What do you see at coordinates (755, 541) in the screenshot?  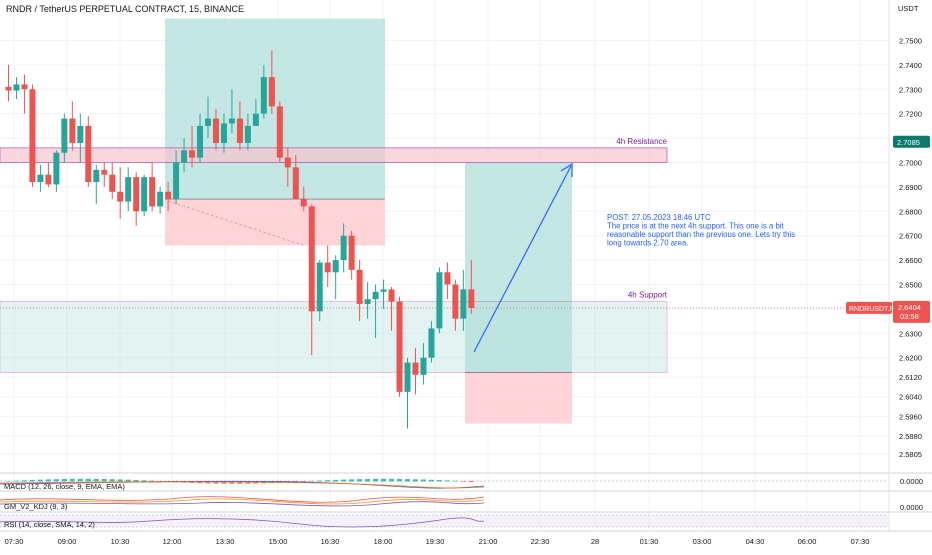 I see `time-tick-label: 04:30` at bounding box center [755, 541].